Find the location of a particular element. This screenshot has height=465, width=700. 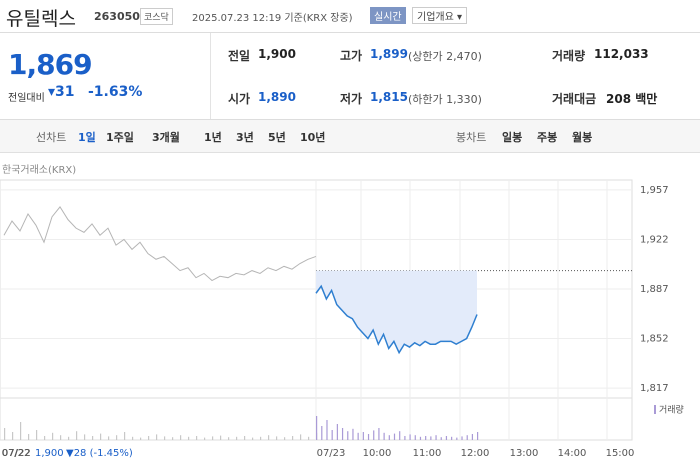

item-label: 시가 is located at coordinates (239, 99).